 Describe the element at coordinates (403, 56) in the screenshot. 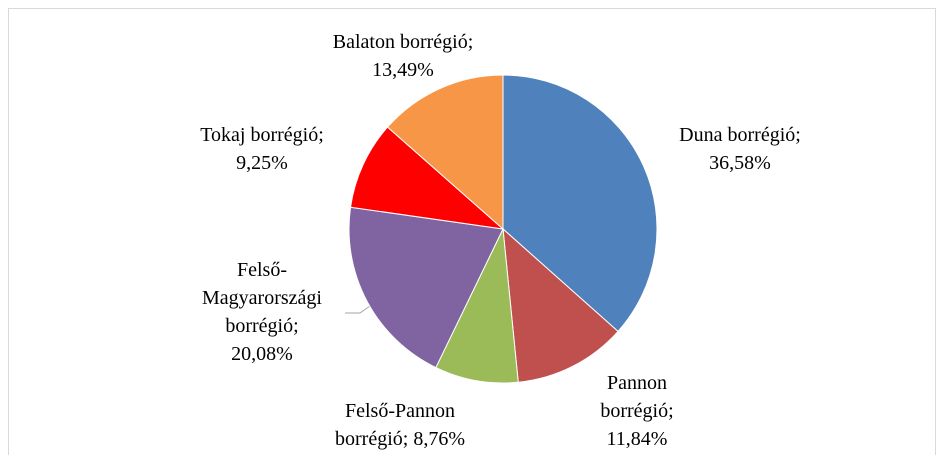

I see `data-label: Balaton borrégió; 13,49%` at that location.